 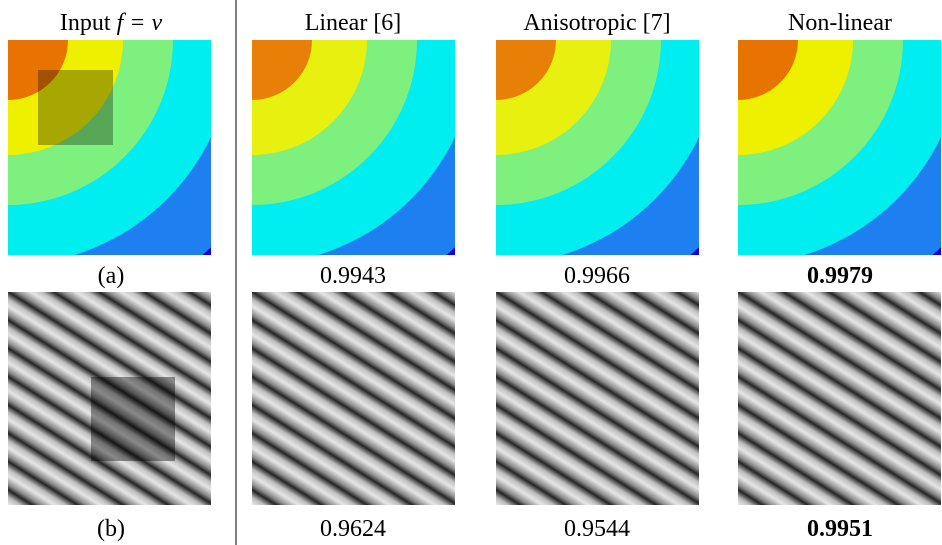 I want to click on score: 0.9943, so click(x=353, y=276).